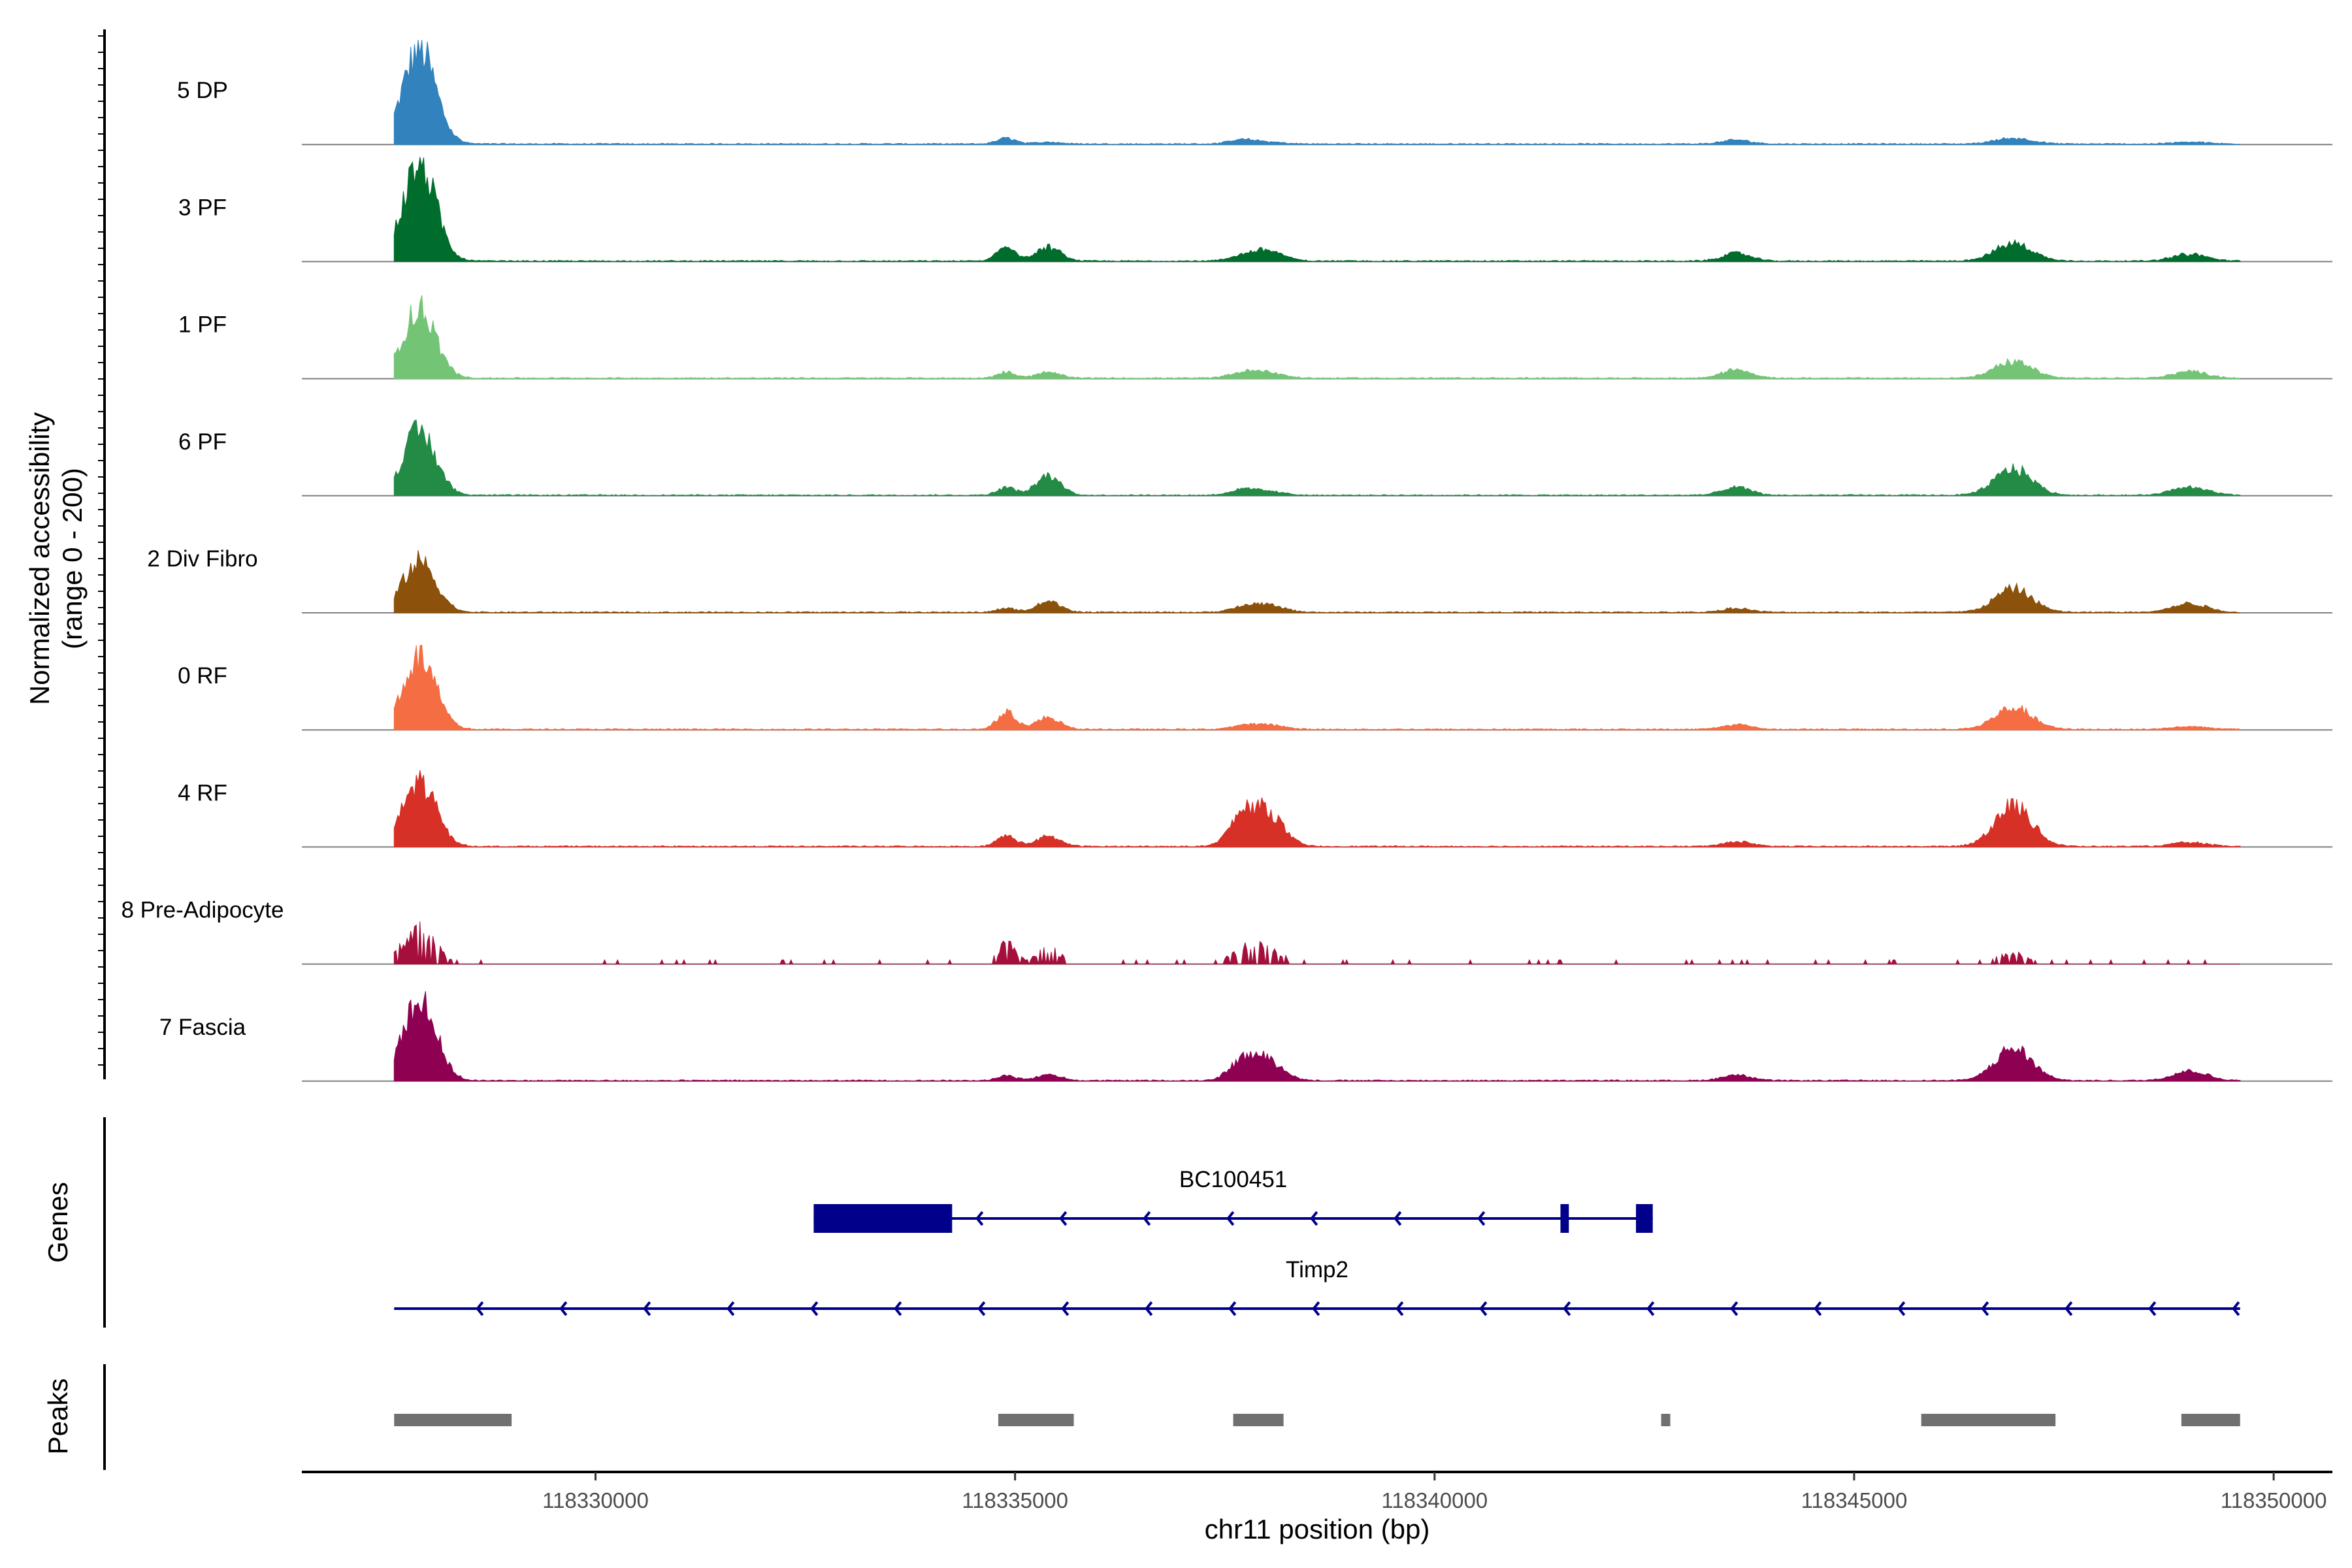 This screenshot has height=1568, width=2352. I want to click on coverage-track: 7 Fascia, so click(1245, 1036).